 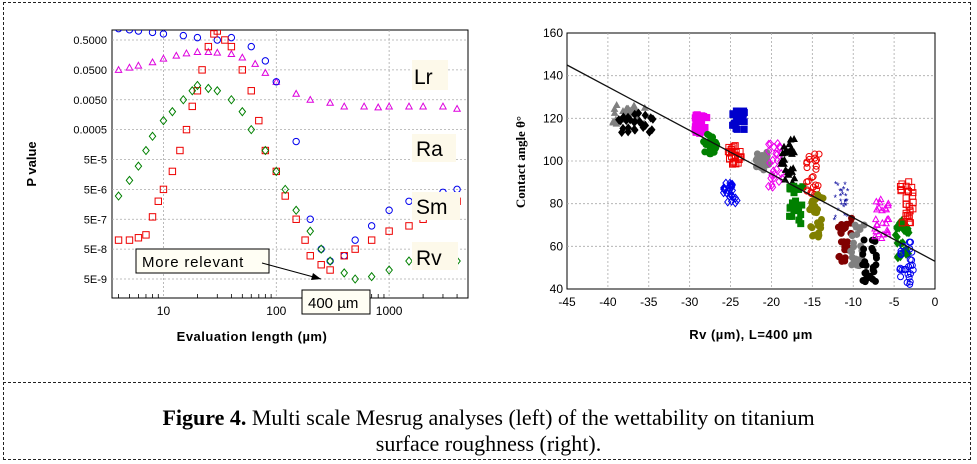 I want to click on 400um-label: 400 µm, so click(x=333, y=303).